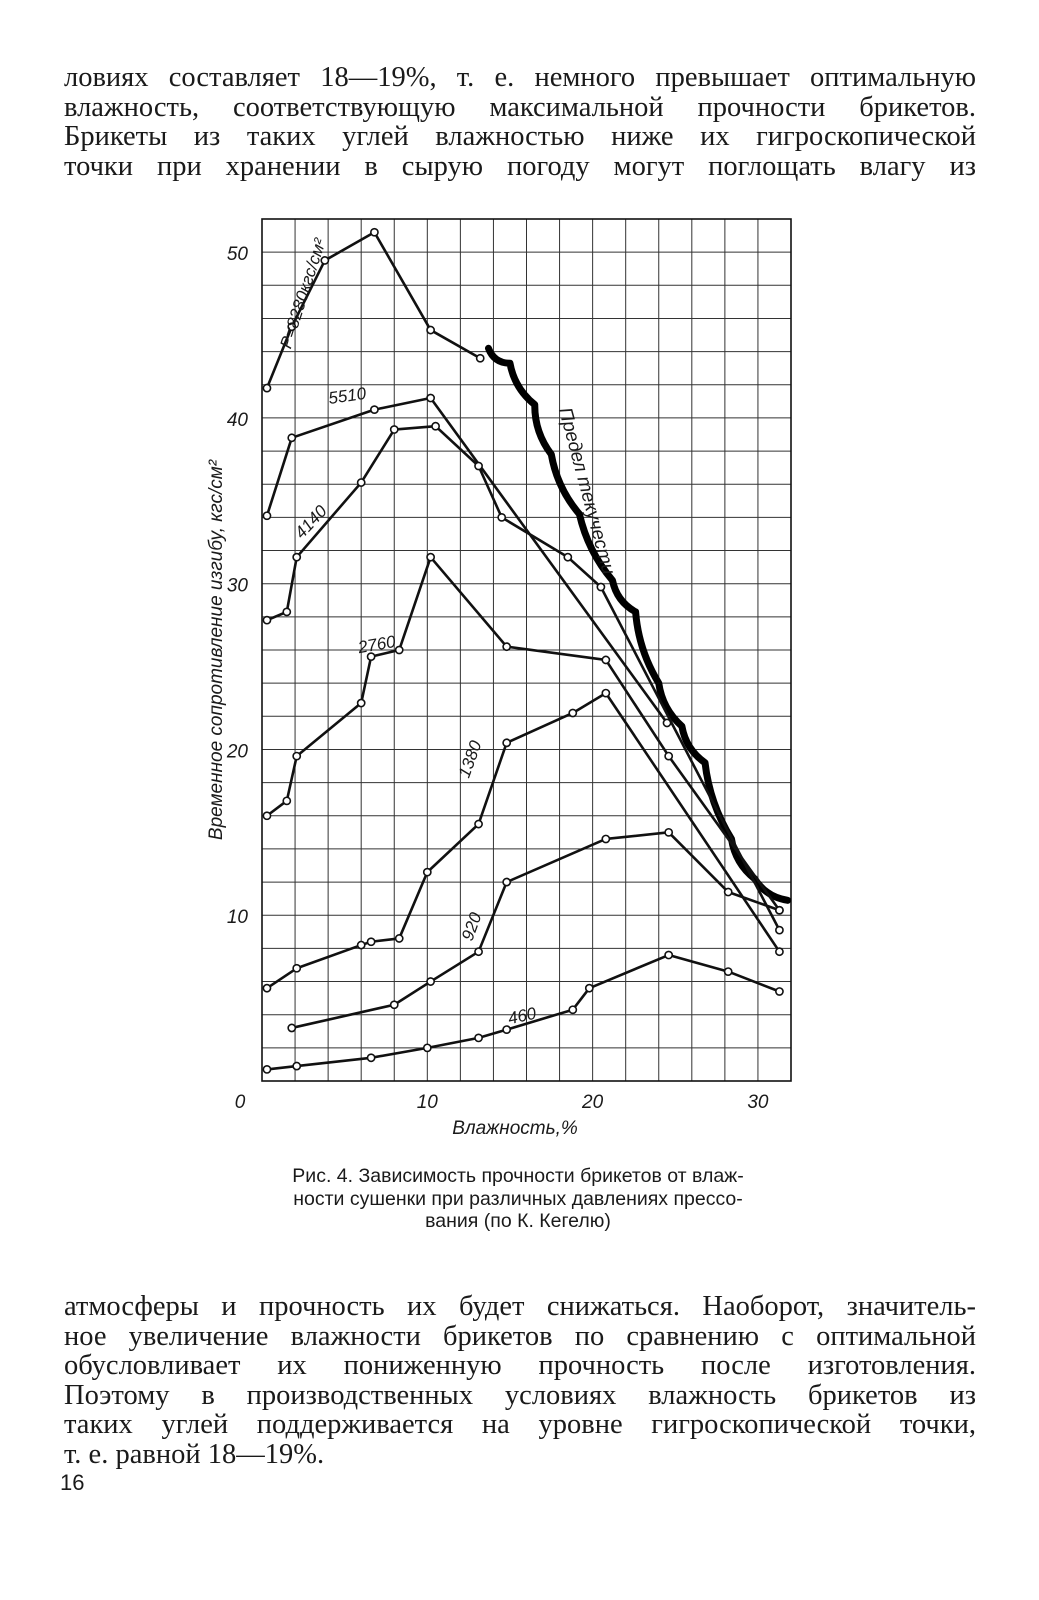 Image resolution: width=1039 pixels, height=1600 pixels. Describe the element at coordinates (758, 1102) in the screenshot. I see `x-tick-label: 30` at that location.